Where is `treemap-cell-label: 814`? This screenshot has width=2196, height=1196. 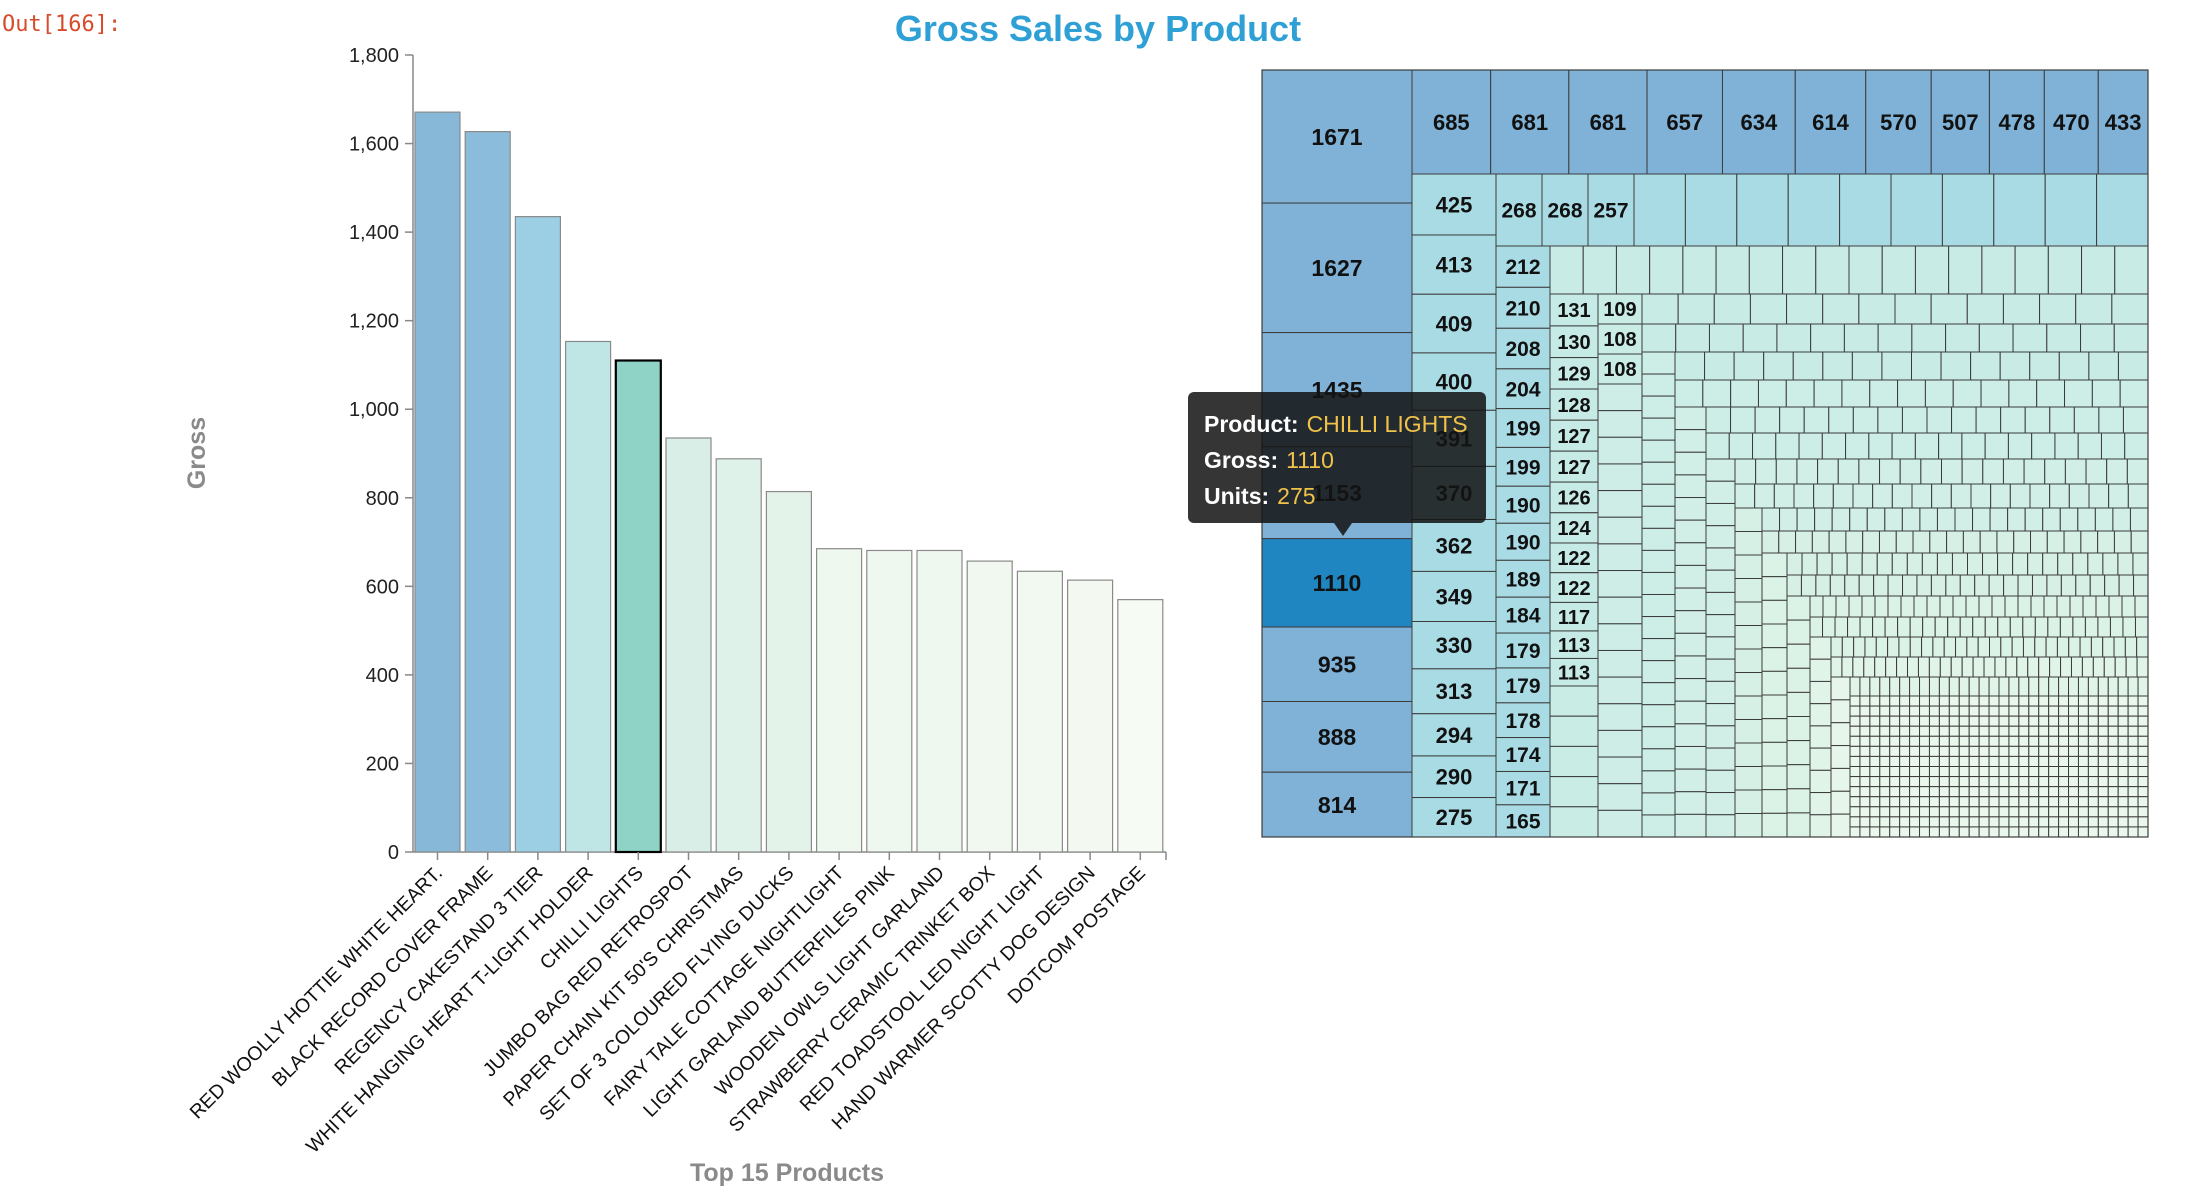 treemap-cell-label: 814 is located at coordinates (1337, 805).